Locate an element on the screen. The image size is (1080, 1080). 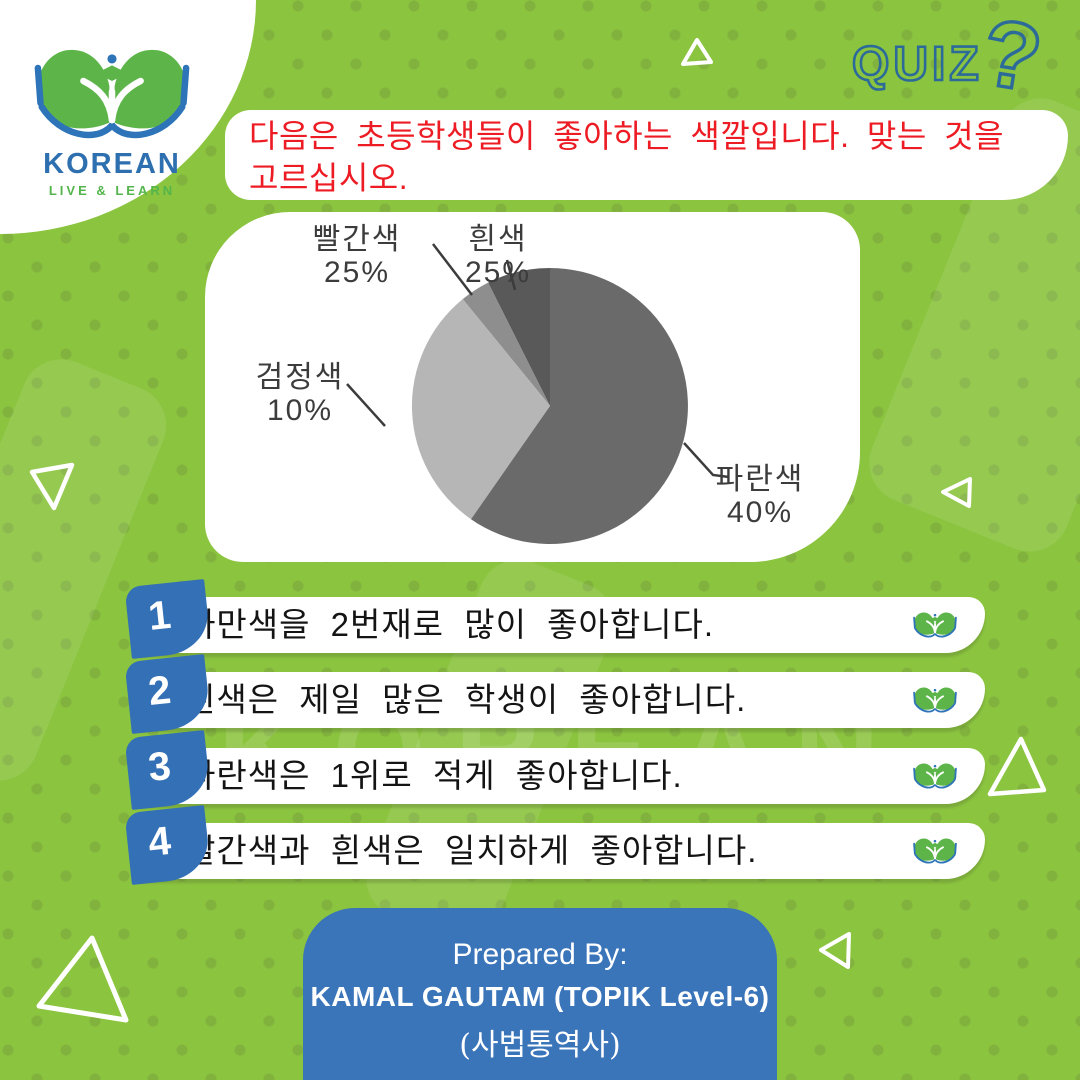
pie-chart is located at coordinates (538, 393).